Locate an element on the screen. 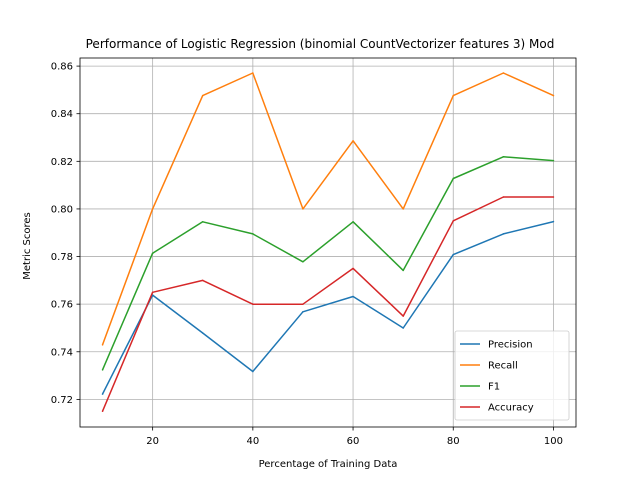  y-tick-label: 0.74 is located at coordinates (62, 352).